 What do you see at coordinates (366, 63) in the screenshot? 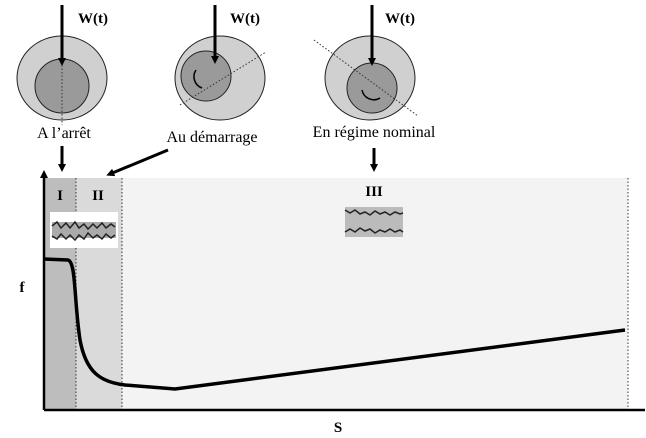
I see `bearing-nominal` at bounding box center [366, 63].